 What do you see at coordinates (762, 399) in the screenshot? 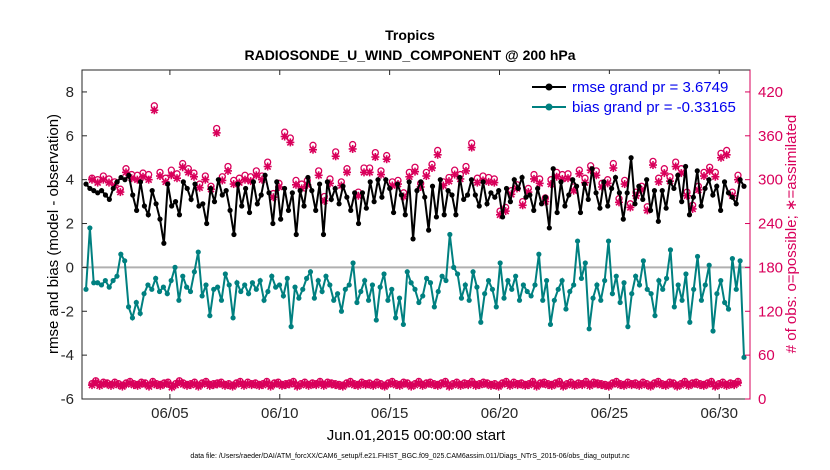
I see `y-right-tick-label: 0` at bounding box center [762, 399].